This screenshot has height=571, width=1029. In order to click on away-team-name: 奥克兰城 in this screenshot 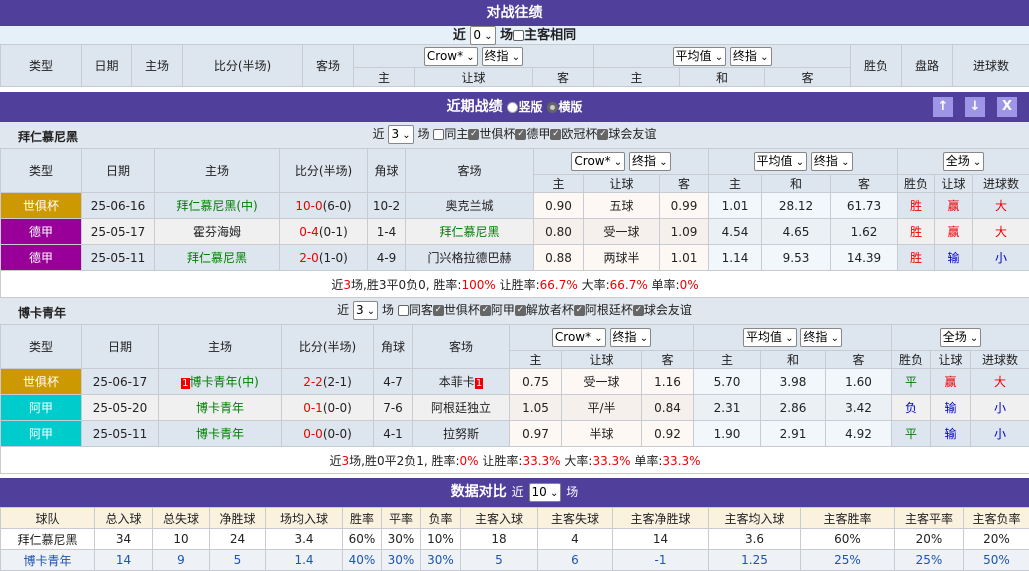, I will do `click(469, 206)`.